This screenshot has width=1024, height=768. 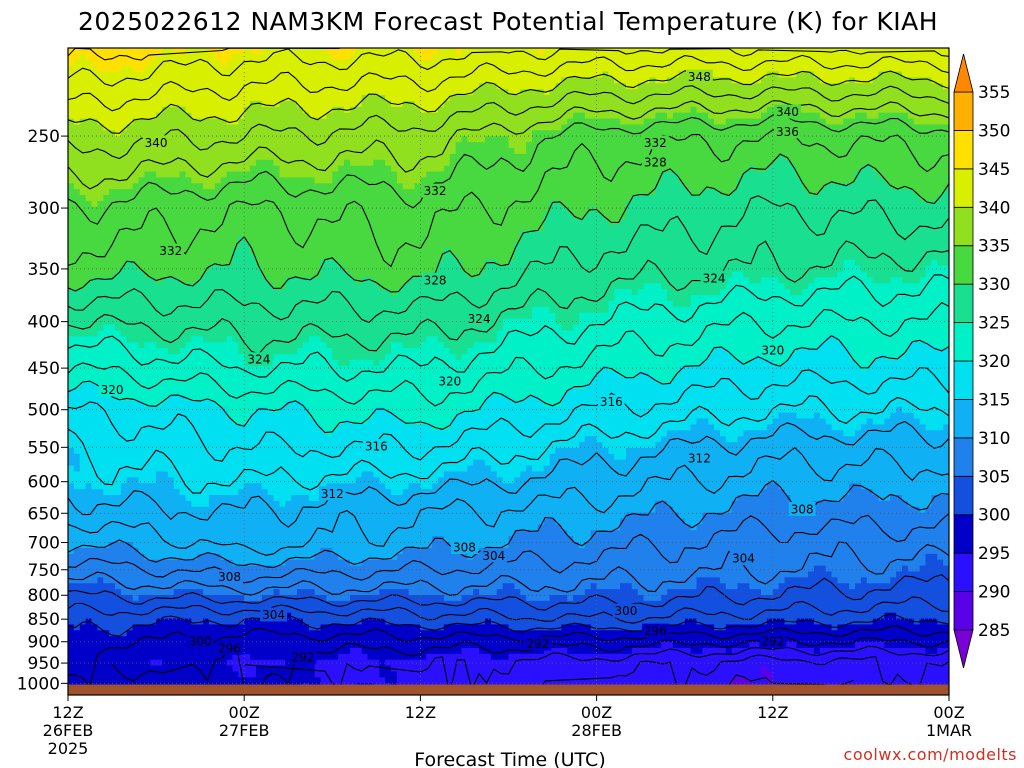 What do you see at coordinates (963, 265) in the screenshot?
I see `colorbar-segment` at bounding box center [963, 265].